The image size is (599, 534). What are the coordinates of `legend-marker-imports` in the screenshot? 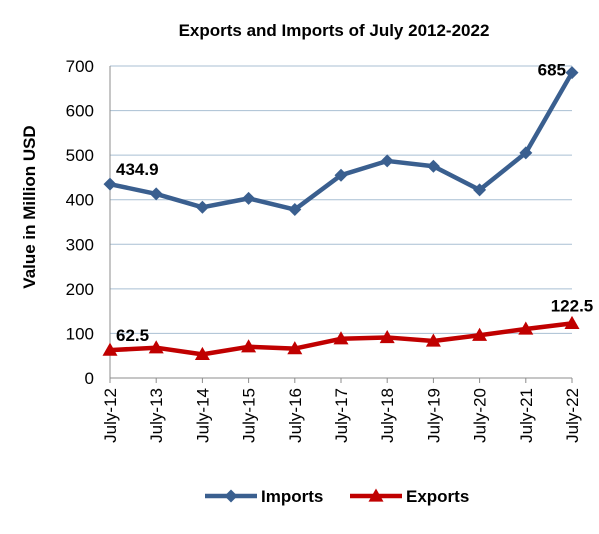 It's located at (231, 496).